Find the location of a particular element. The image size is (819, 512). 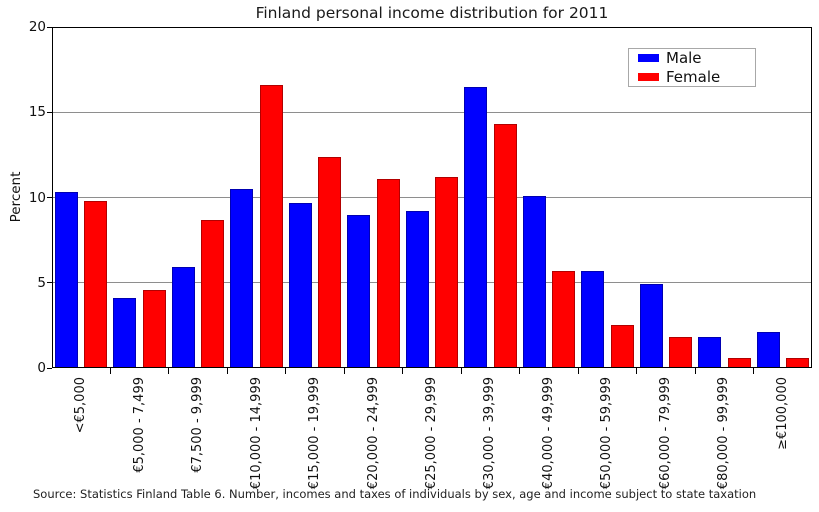

male-color-swatch is located at coordinates (648, 58).